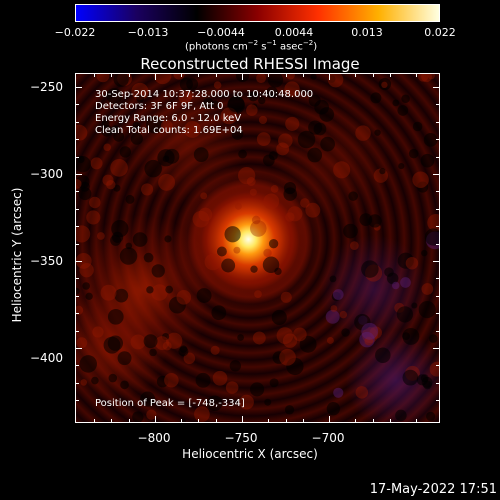 The image size is (500, 500). What do you see at coordinates (170, 403) in the screenshot?
I see `peak-position: Position of Peak = [-748,-334]` at bounding box center [170, 403].